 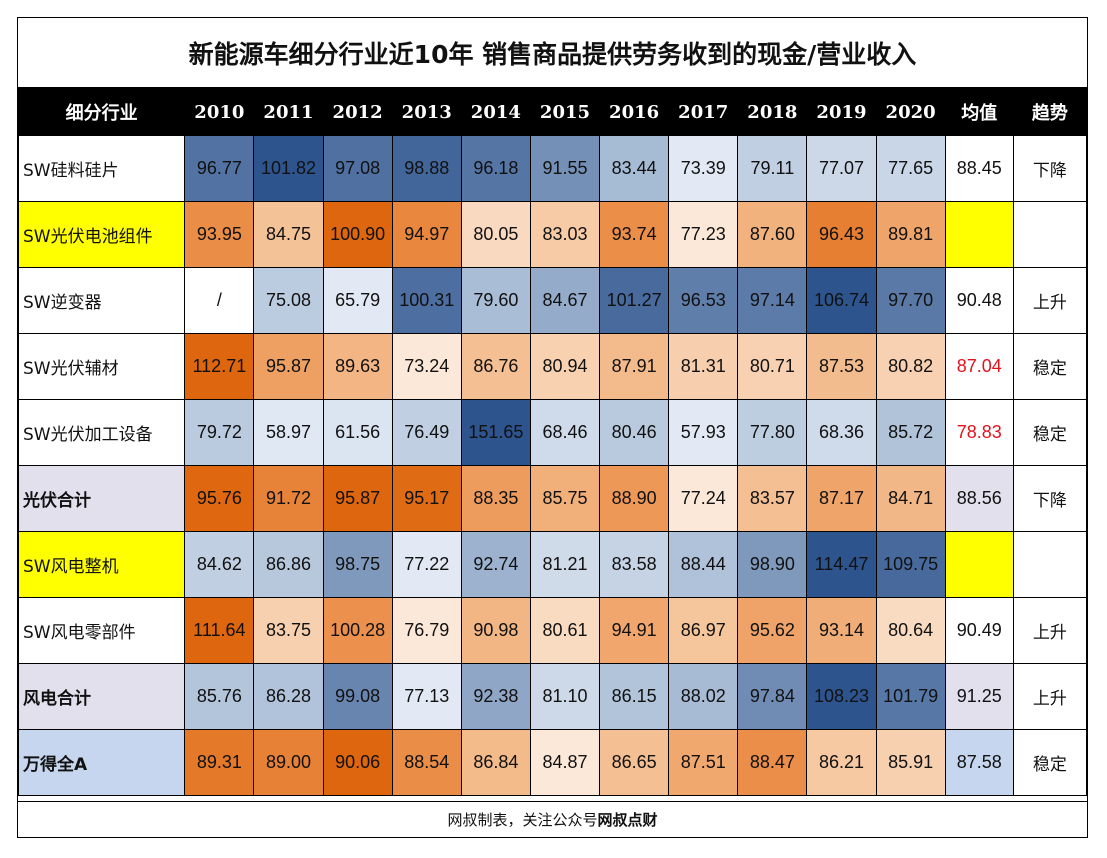 What do you see at coordinates (357, 366) in the screenshot?
I see `value-cell: 89.63` at bounding box center [357, 366].